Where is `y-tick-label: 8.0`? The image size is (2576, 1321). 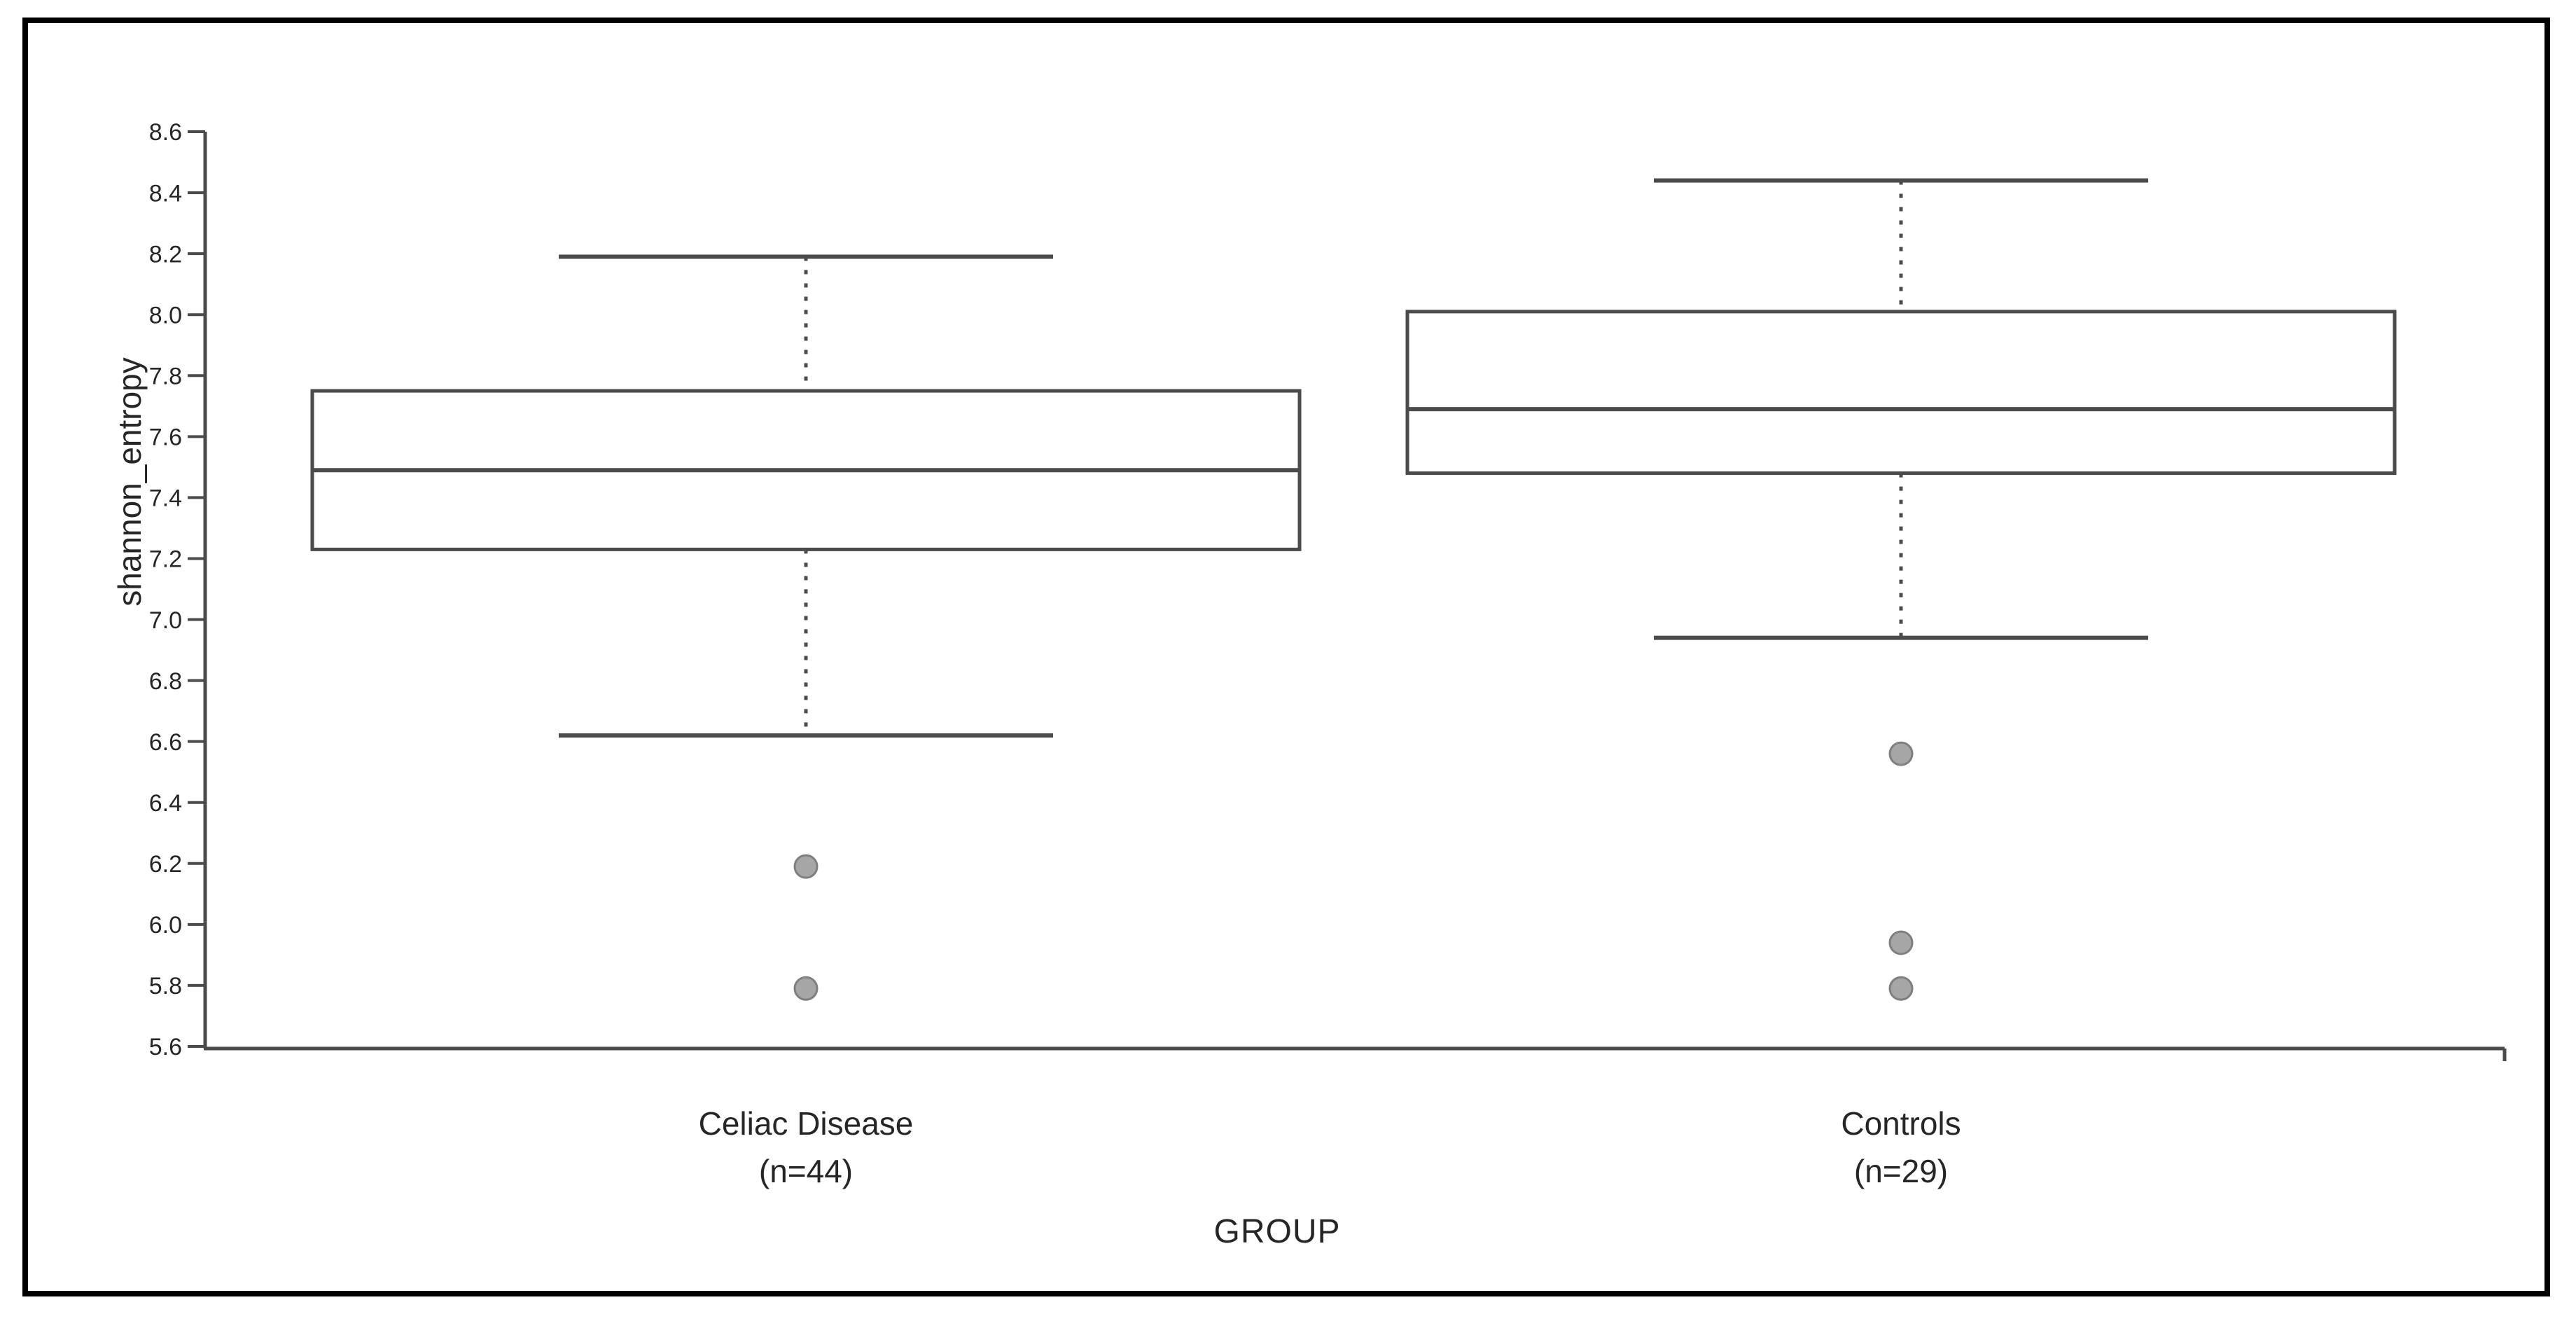
y-tick-label: 8.0 is located at coordinates (165, 315).